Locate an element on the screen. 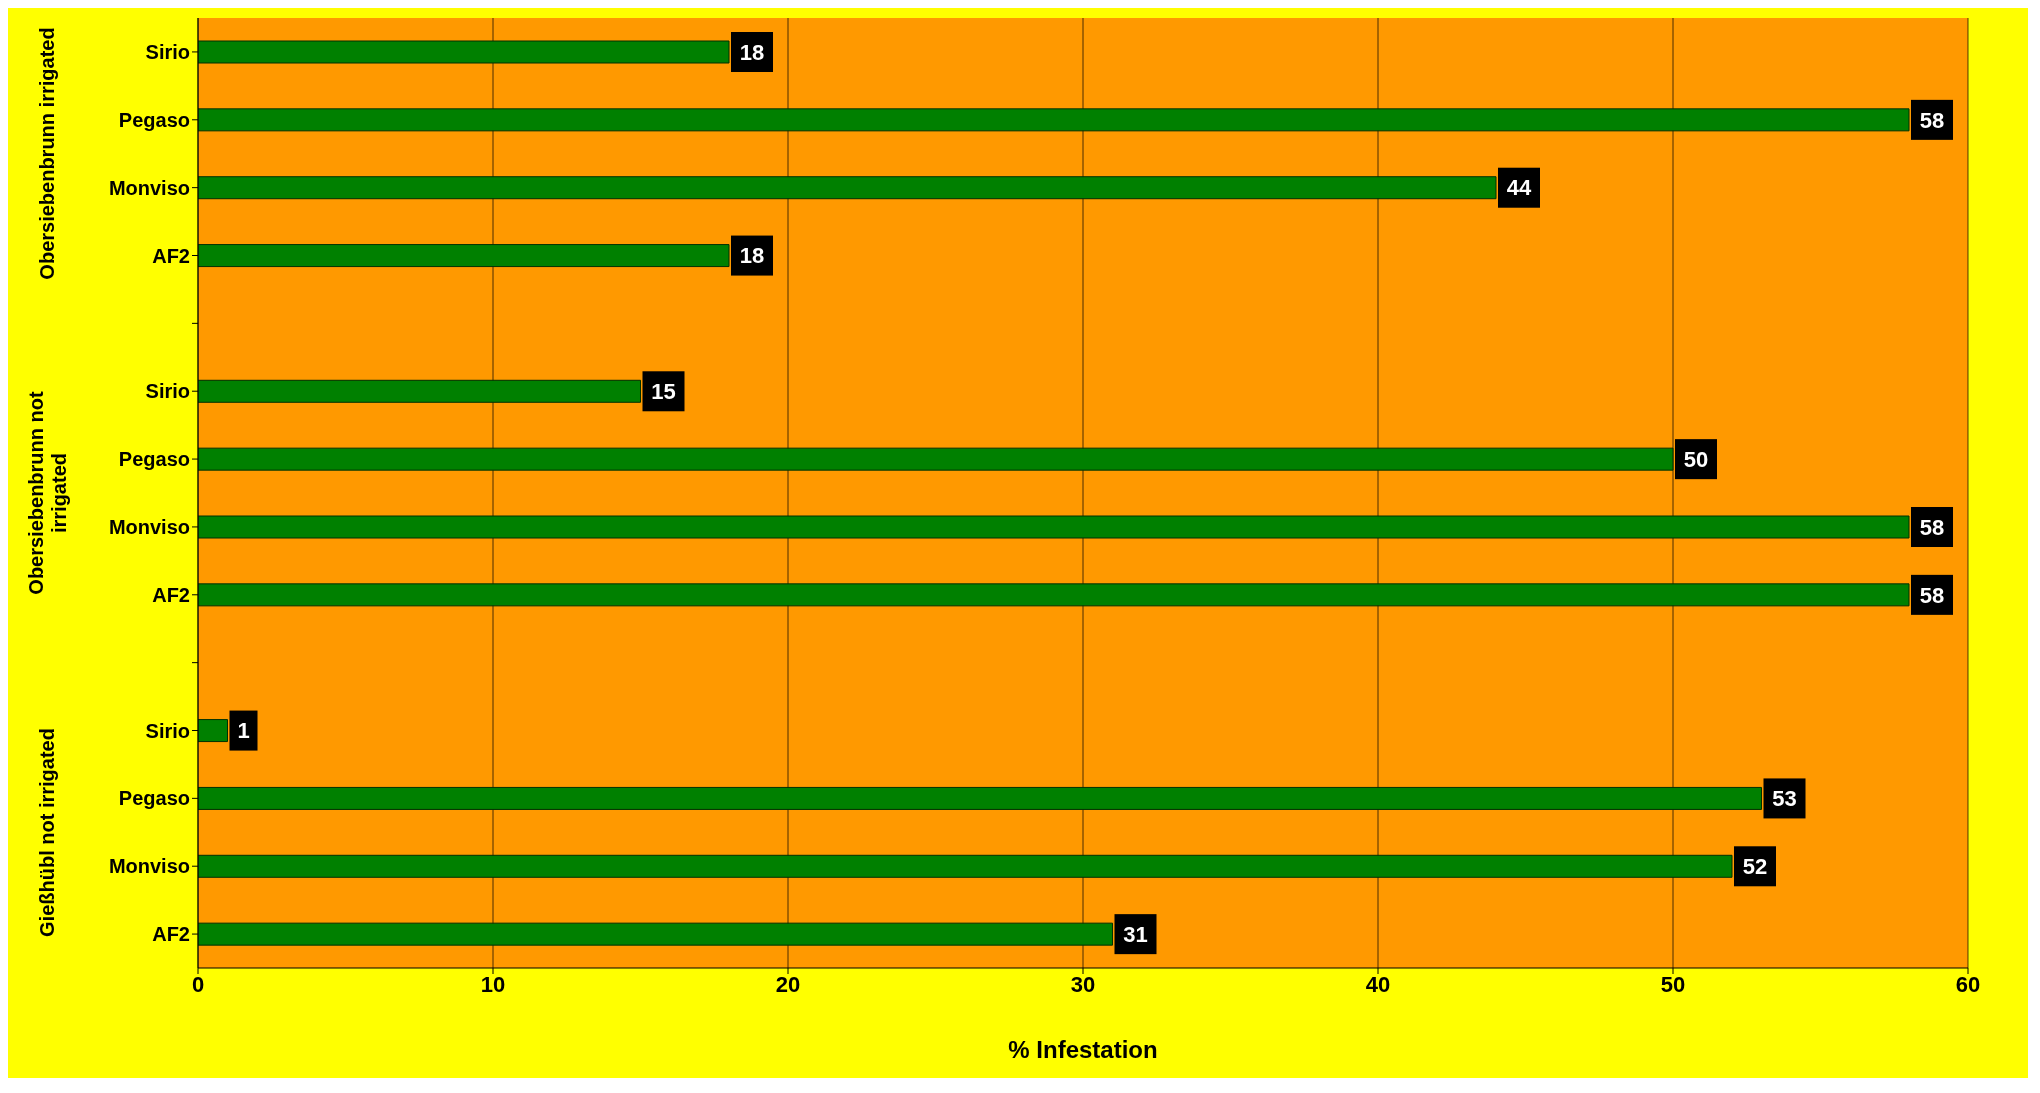 This screenshot has width=2040, height=1093. x-axis-title: % Infestation is located at coordinates (1083, 1049).